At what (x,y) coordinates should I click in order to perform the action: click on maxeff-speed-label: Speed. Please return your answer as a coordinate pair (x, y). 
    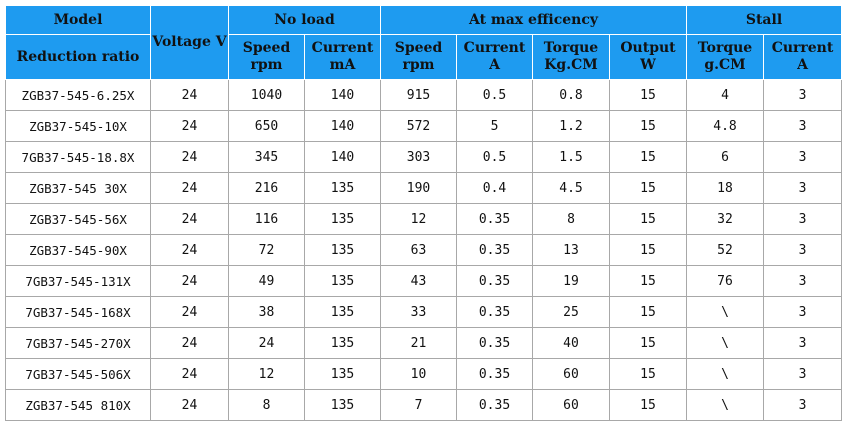
    Looking at the image, I should click on (418, 48).